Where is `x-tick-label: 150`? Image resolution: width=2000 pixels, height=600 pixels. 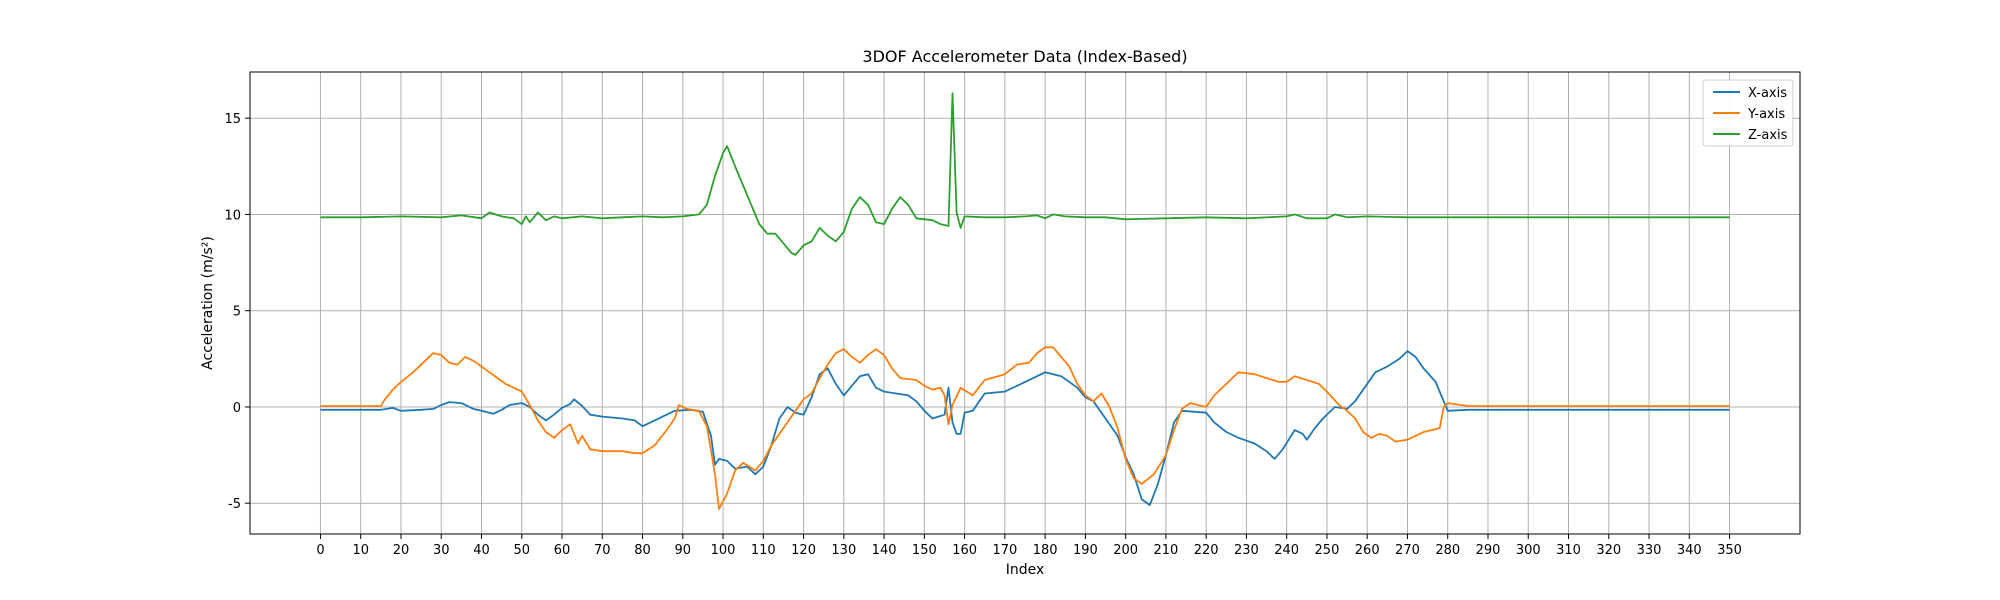
x-tick-label: 150 is located at coordinates (924, 550).